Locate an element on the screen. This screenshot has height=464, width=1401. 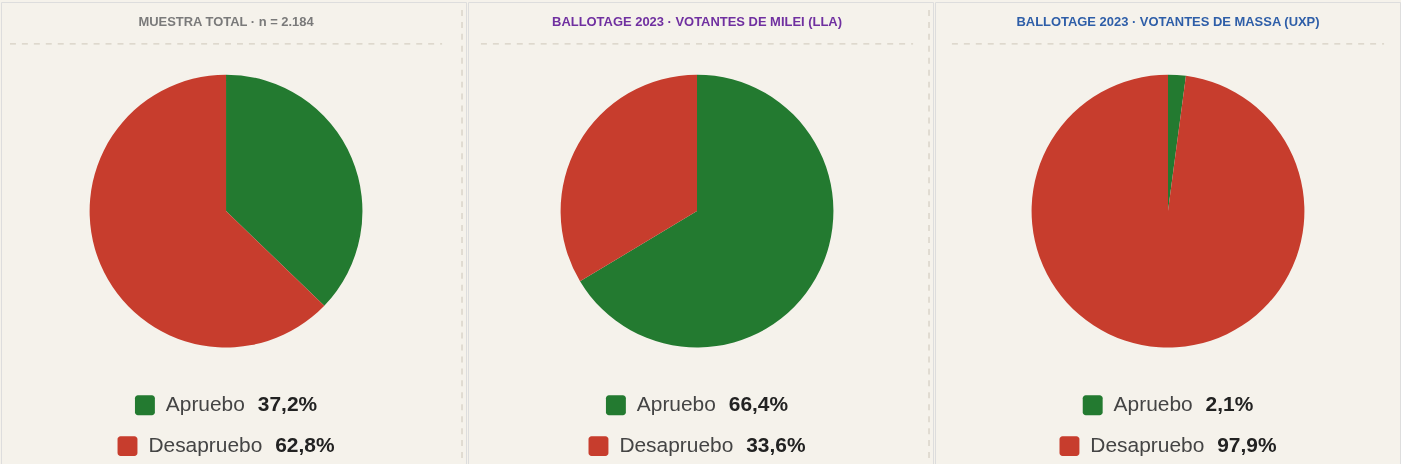
data-label: 66,4% is located at coordinates (758, 404).